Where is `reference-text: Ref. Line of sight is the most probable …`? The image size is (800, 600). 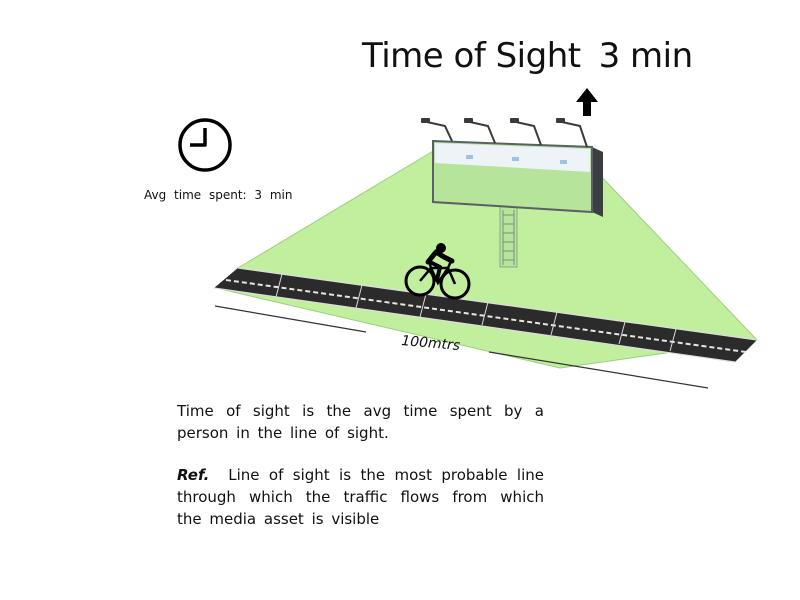
reference-text: Ref. Line of sight is the most probable … is located at coordinates (360, 497).